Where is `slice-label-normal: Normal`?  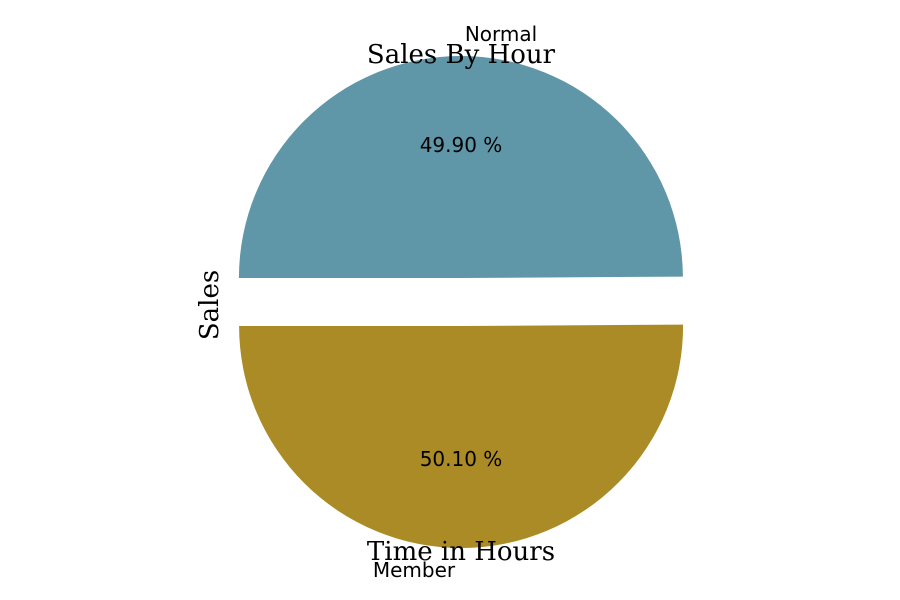
slice-label-normal: Normal is located at coordinates (501, 34).